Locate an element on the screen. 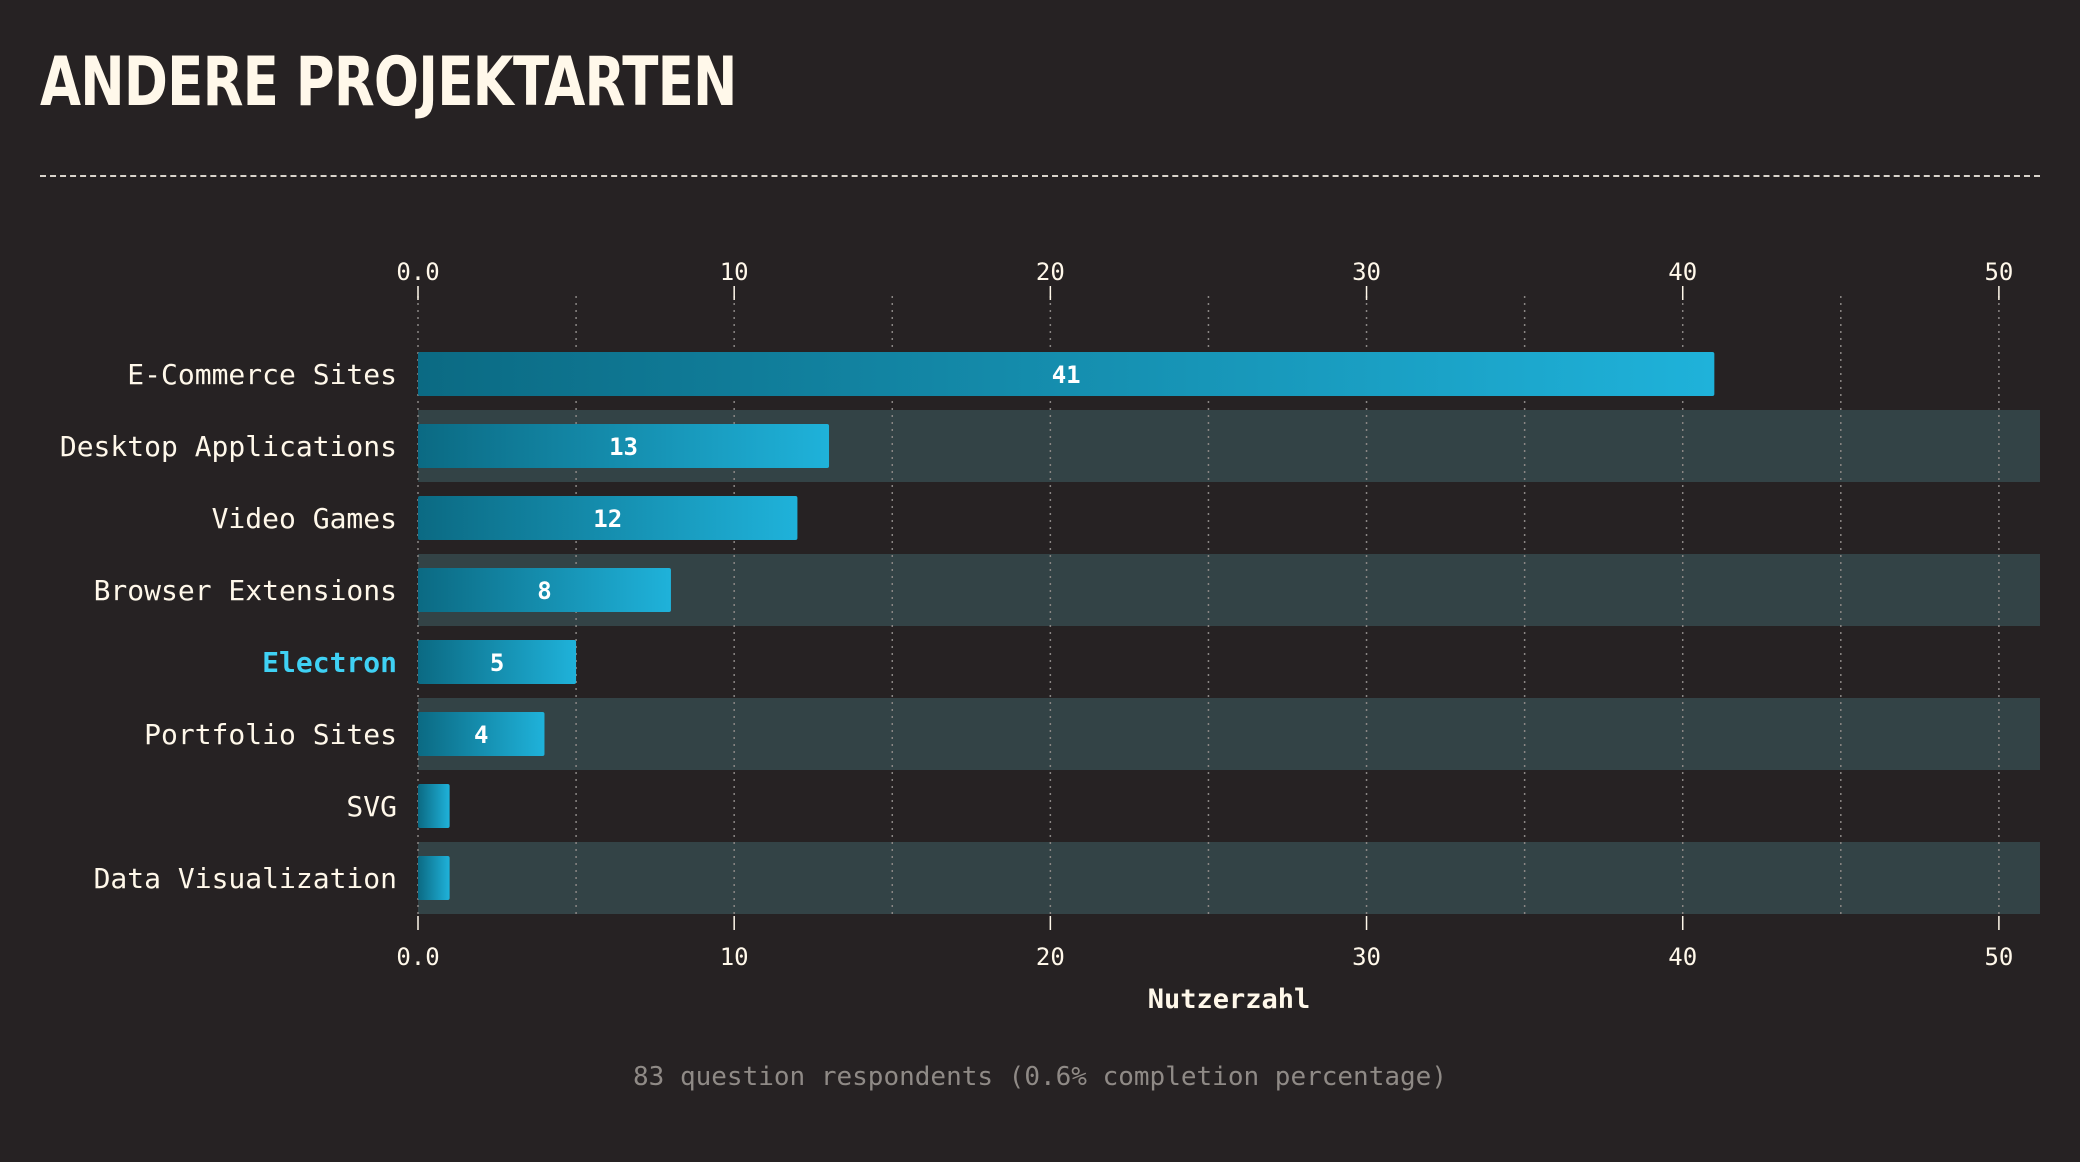  value-labels: 41 13 12 8 5 4 is located at coordinates (777, 555).